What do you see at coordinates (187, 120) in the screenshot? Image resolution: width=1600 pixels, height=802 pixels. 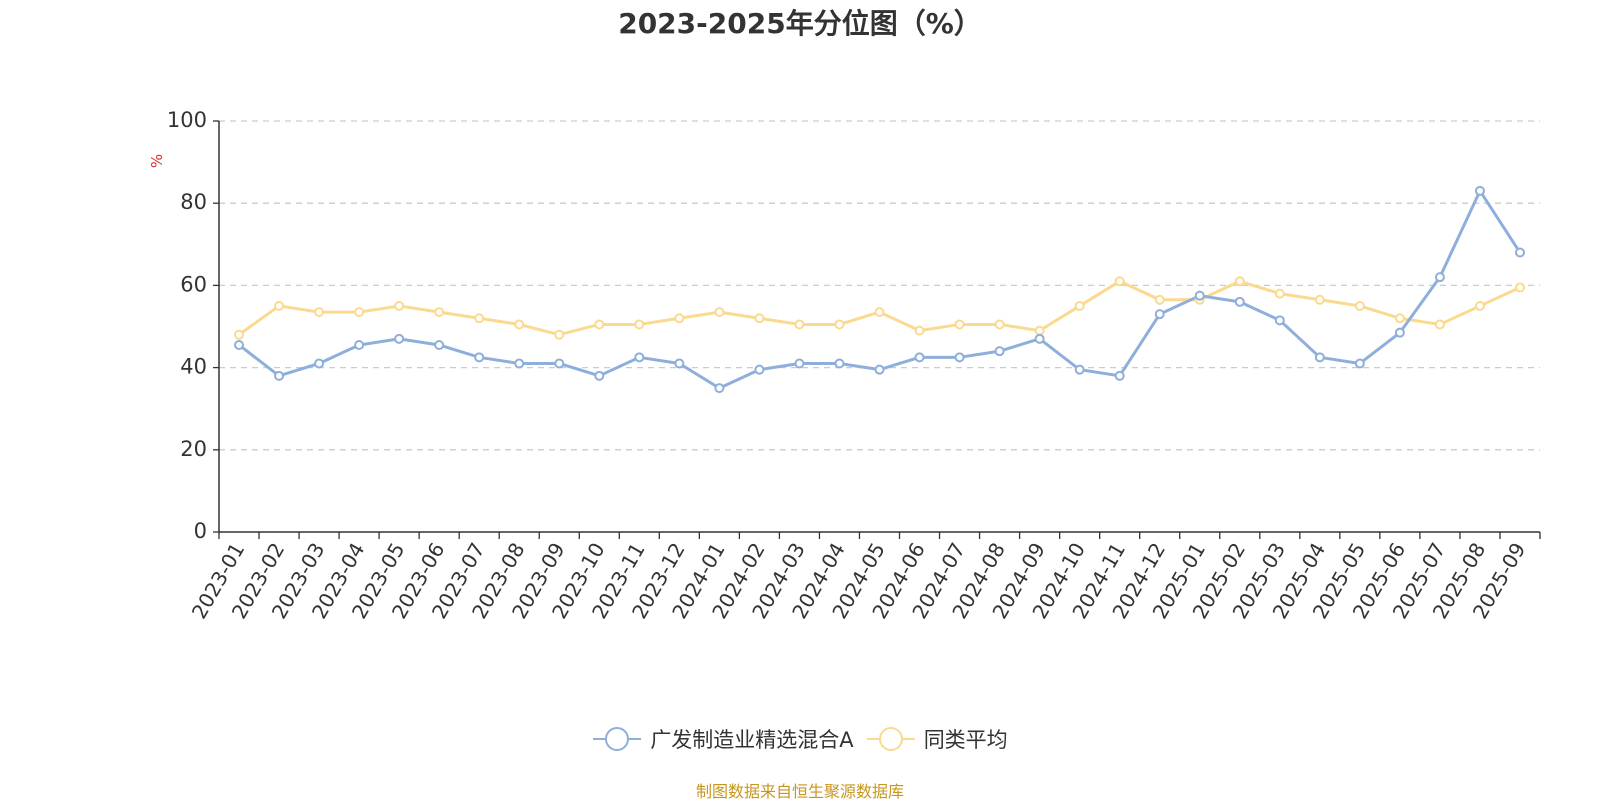 I see `y-tick-label: 100` at bounding box center [187, 120].